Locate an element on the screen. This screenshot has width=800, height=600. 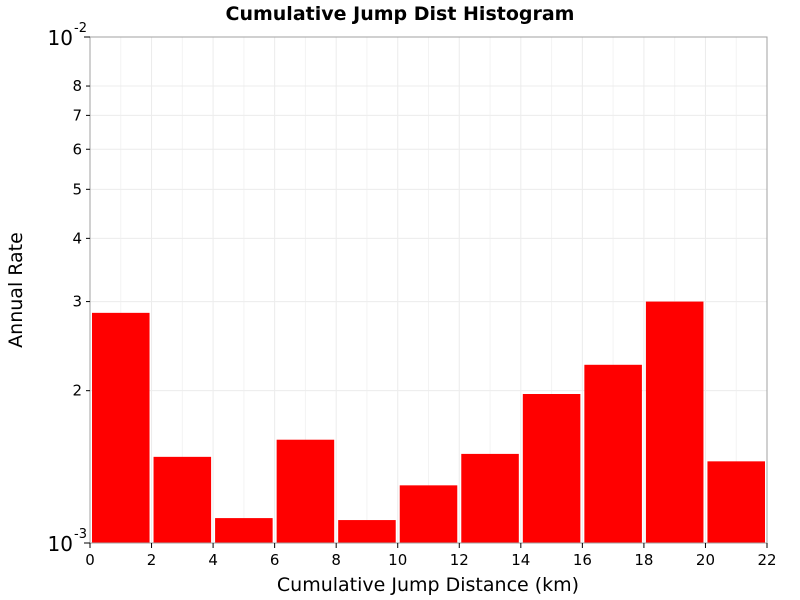
y-tick-label: 7 is located at coordinates (77, 115).